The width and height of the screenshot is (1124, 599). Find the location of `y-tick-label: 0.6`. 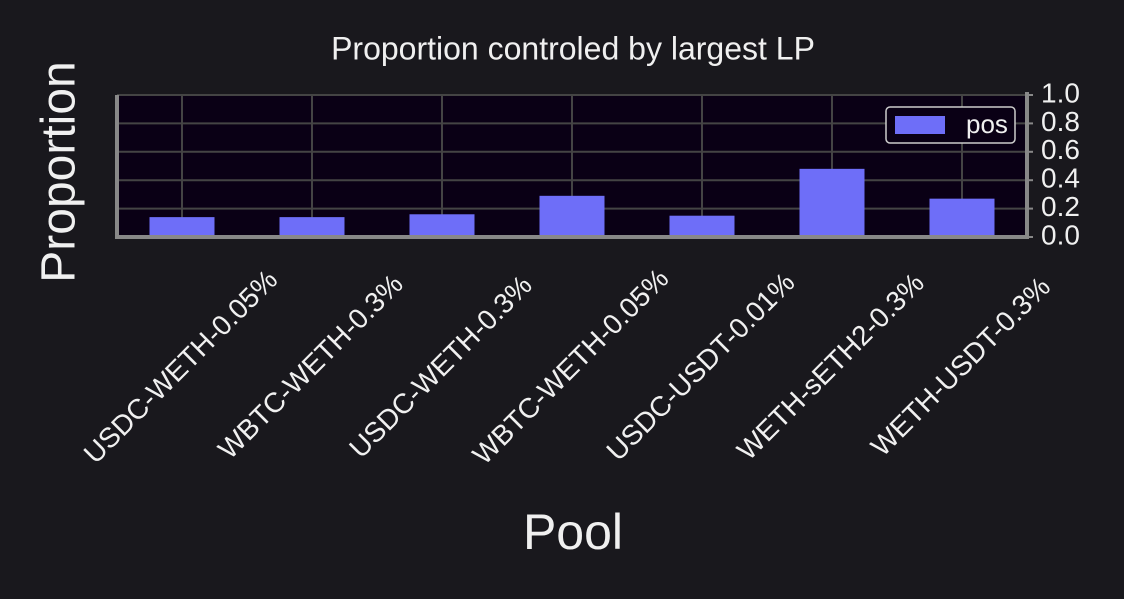

y-tick-label: 0.6 is located at coordinates (1060, 149).